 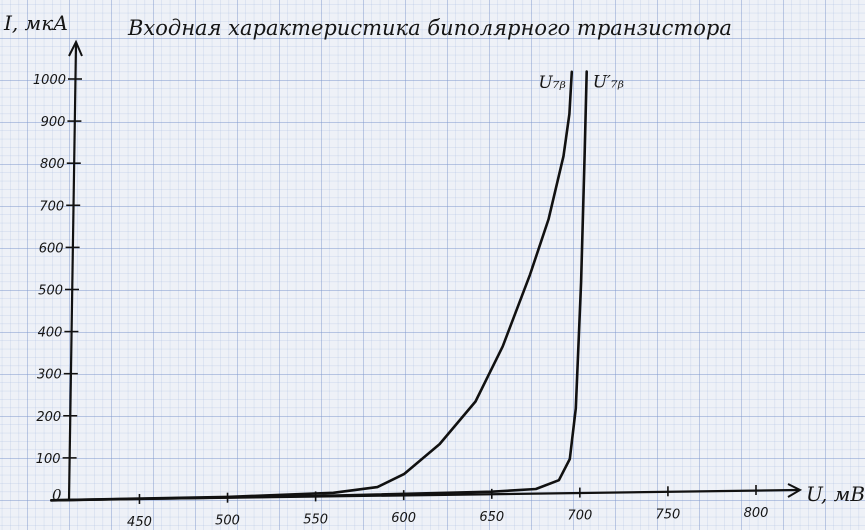 I want to click on x-tick-label: 600, so click(x=403, y=518).